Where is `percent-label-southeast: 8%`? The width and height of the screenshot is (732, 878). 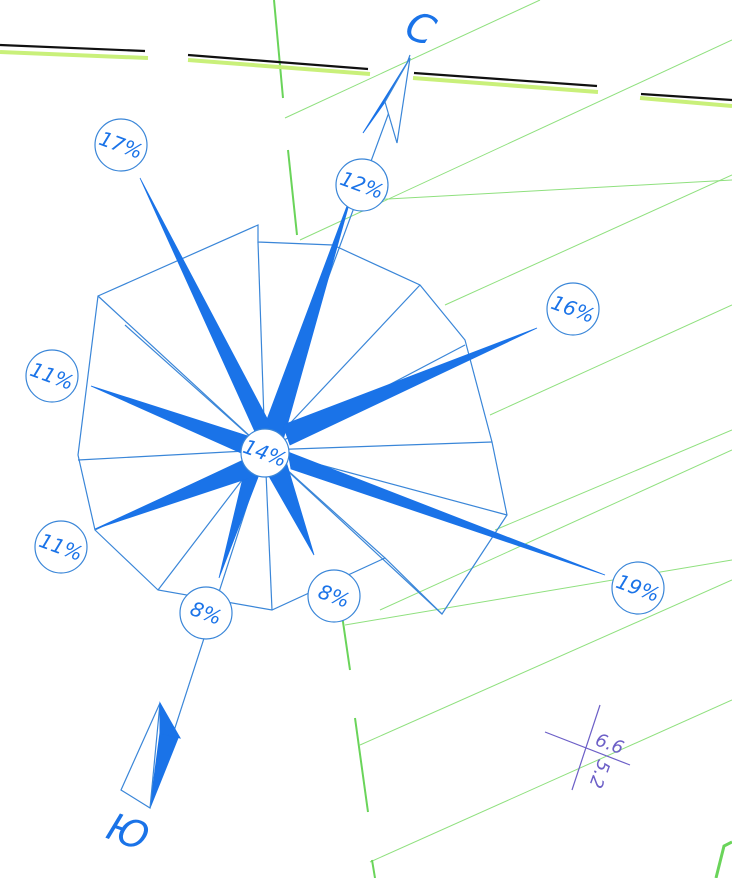
percent-label-southeast: 8% is located at coordinates (334, 596).